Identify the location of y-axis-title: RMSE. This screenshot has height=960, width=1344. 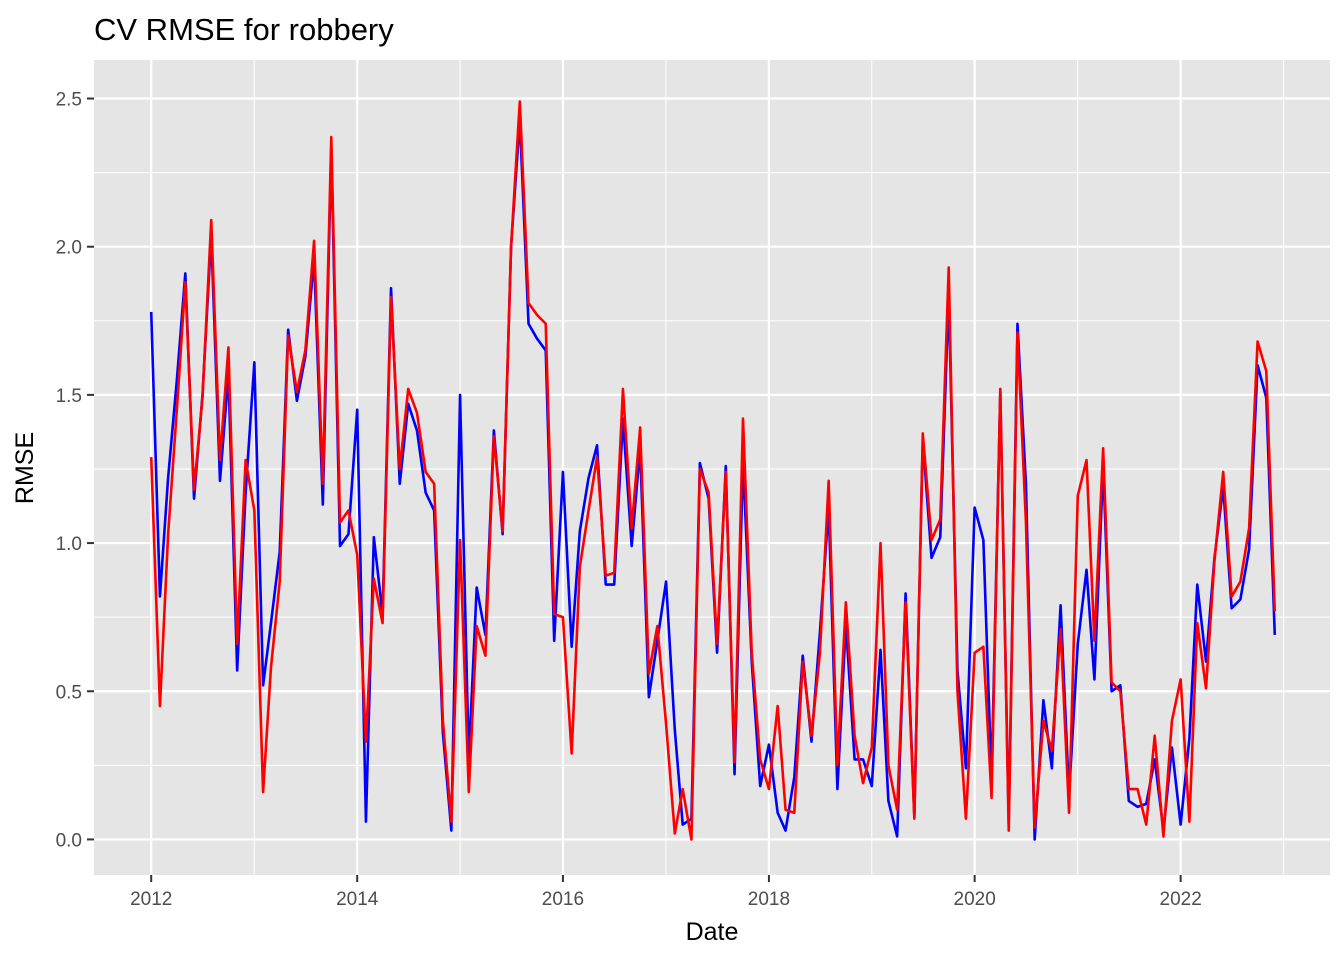
(25, 468).